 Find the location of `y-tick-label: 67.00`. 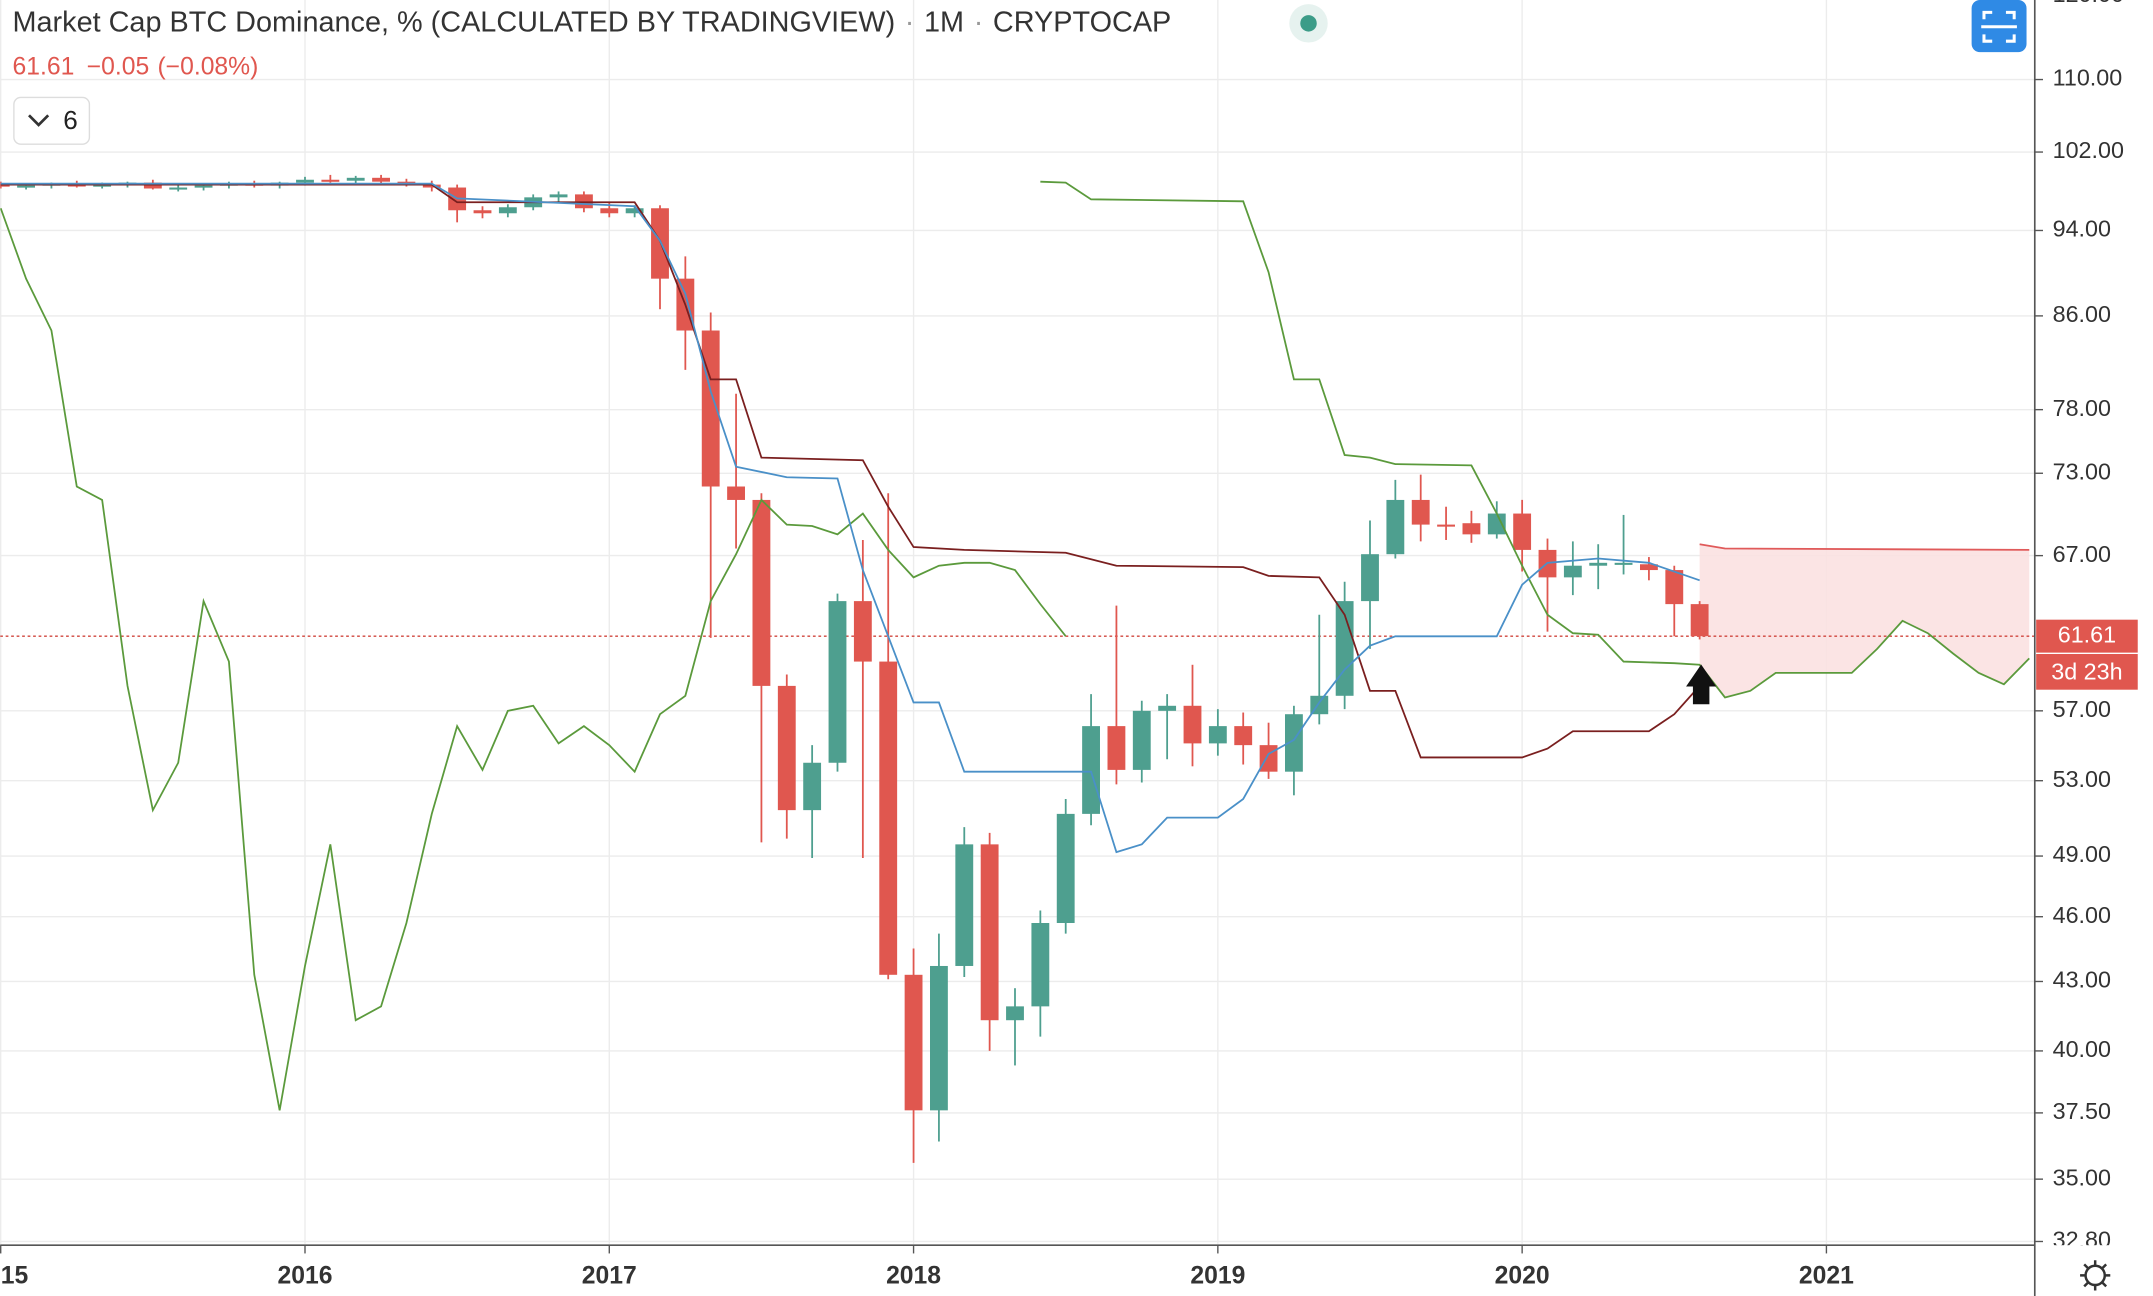

y-tick-label: 67.00 is located at coordinates (2082, 554).